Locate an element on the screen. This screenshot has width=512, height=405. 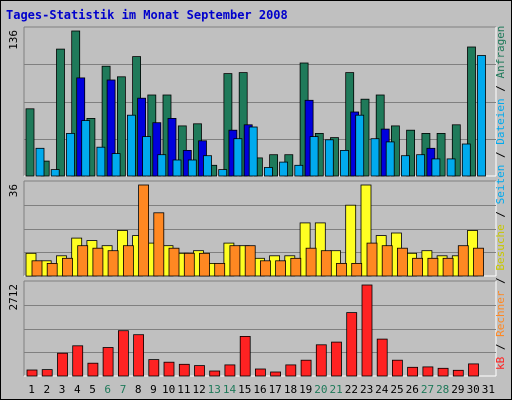
x-tick-label: 1 is located at coordinates (31, 389).